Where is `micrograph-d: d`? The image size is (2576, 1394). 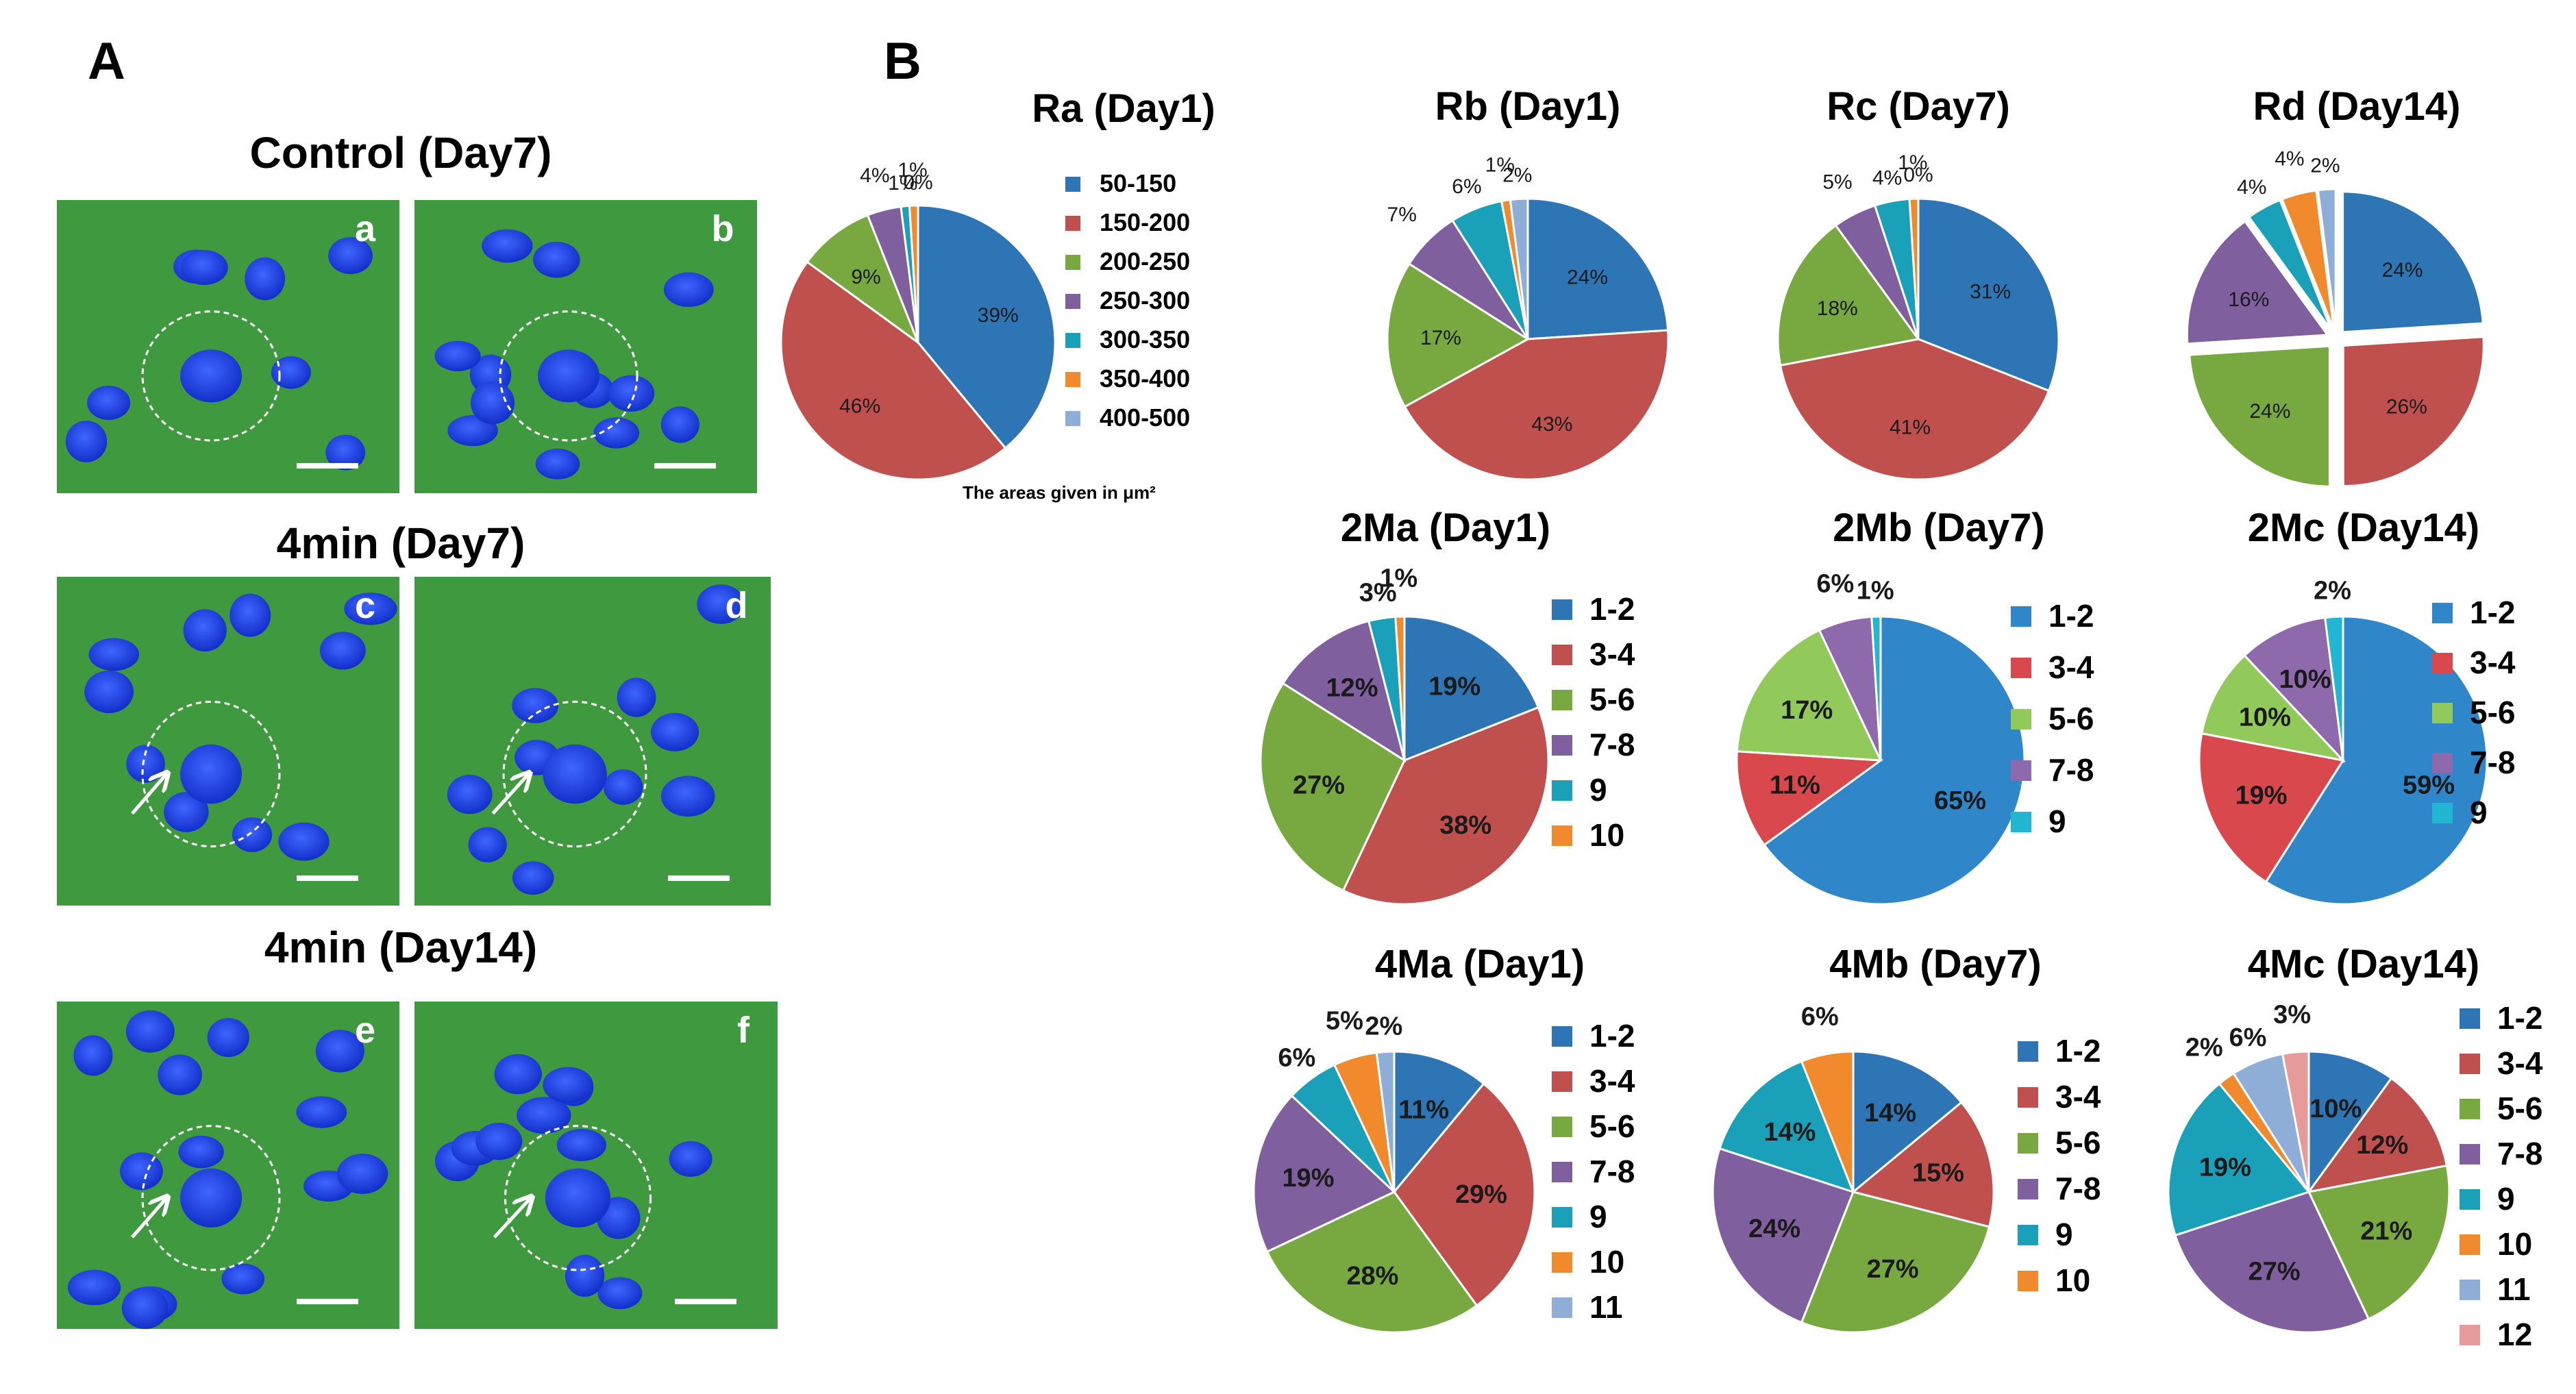
micrograph-d: d is located at coordinates (592, 742).